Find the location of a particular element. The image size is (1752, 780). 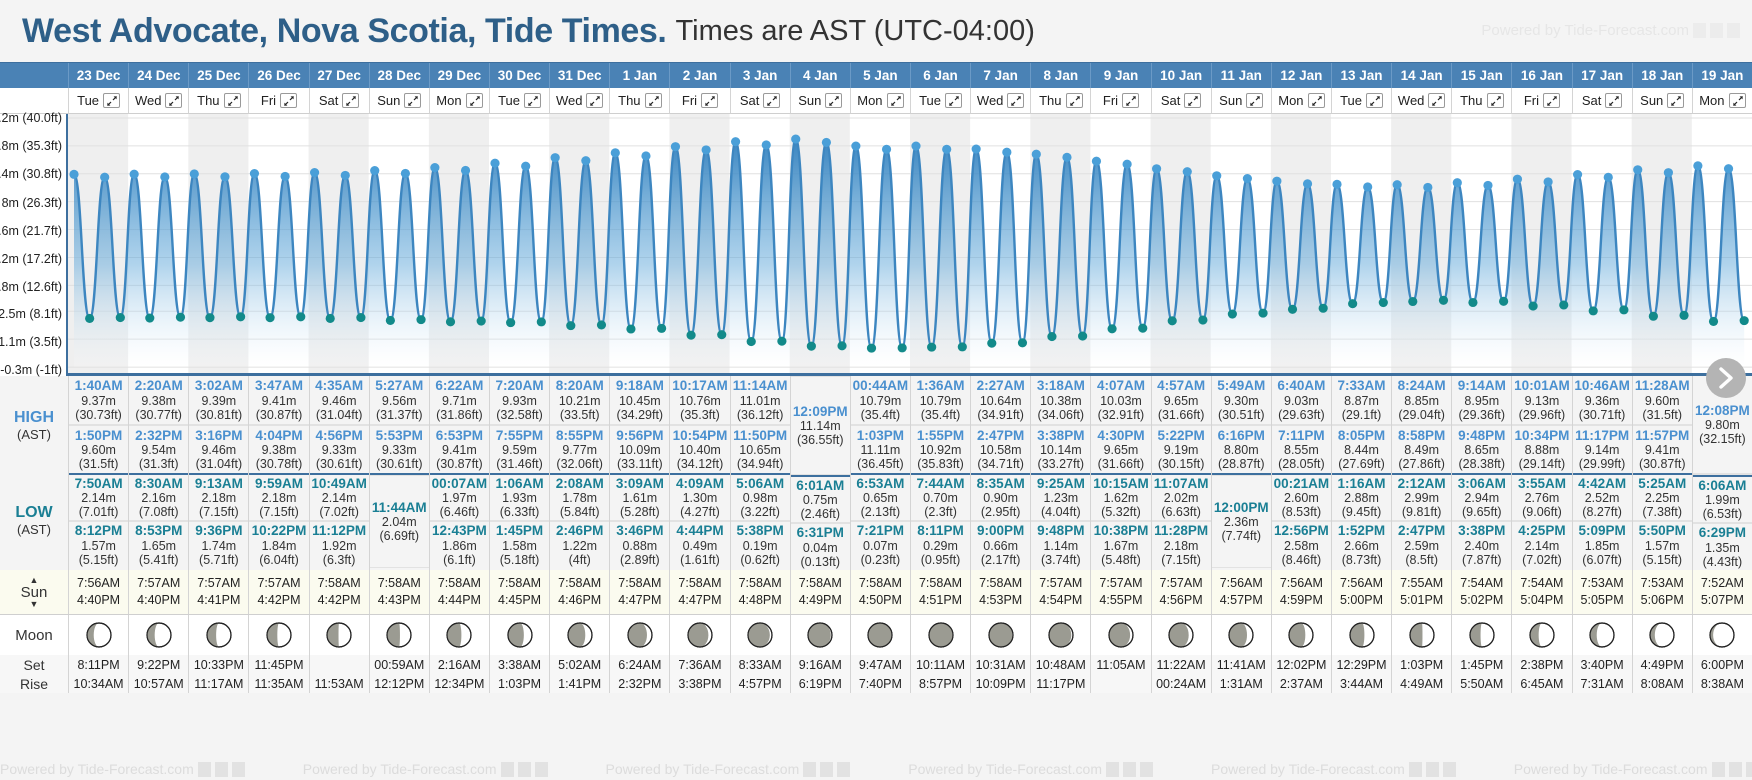

tide-height-m: 8.88m is located at coordinates (1542, 450).